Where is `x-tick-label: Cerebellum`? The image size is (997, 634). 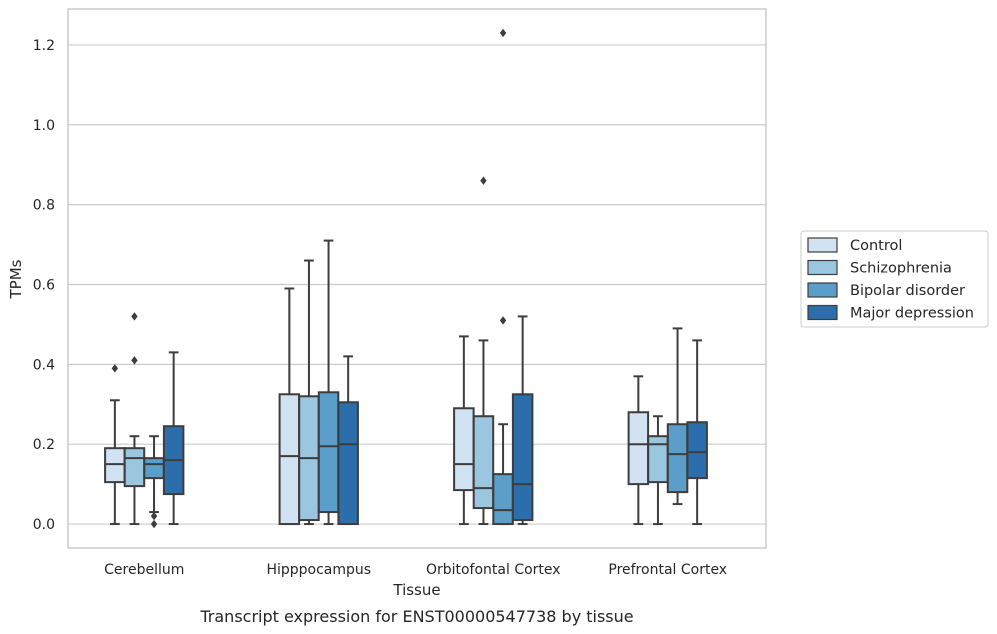 x-tick-label: Cerebellum is located at coordinates (144, 570).